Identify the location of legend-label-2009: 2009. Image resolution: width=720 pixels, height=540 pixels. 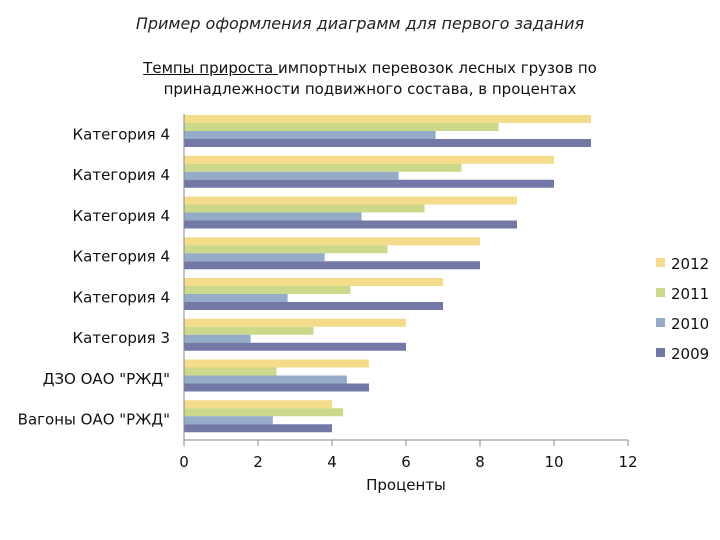
(690, 354).